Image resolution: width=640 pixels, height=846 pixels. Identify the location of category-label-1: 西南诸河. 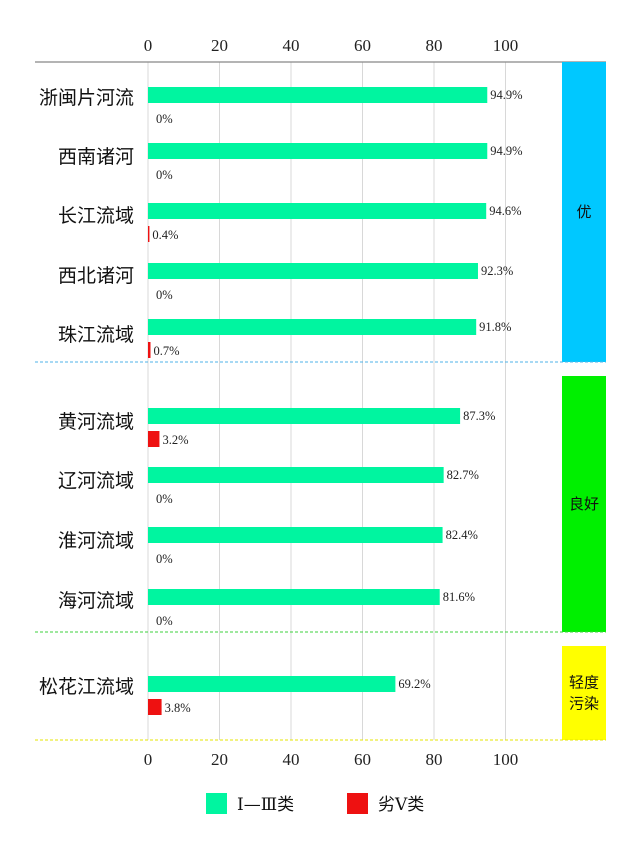
(96, 157).